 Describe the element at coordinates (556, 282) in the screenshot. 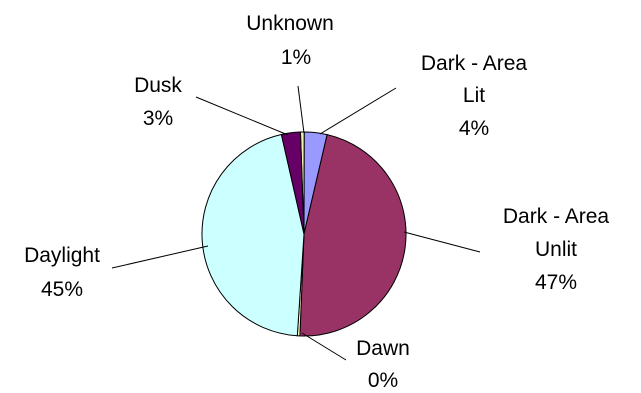

I see `label-dark-unlit-pct: 47%` at that location.